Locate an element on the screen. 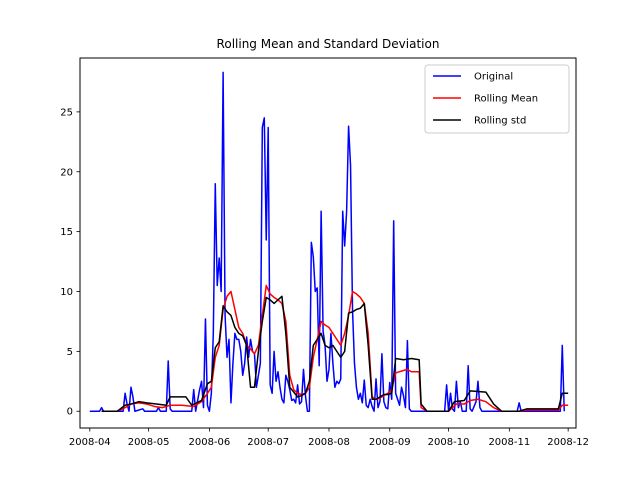 The width and height of the screenshot is (640, 480). x-tick-label: 2008-07 is located at coordinates (268, 442).